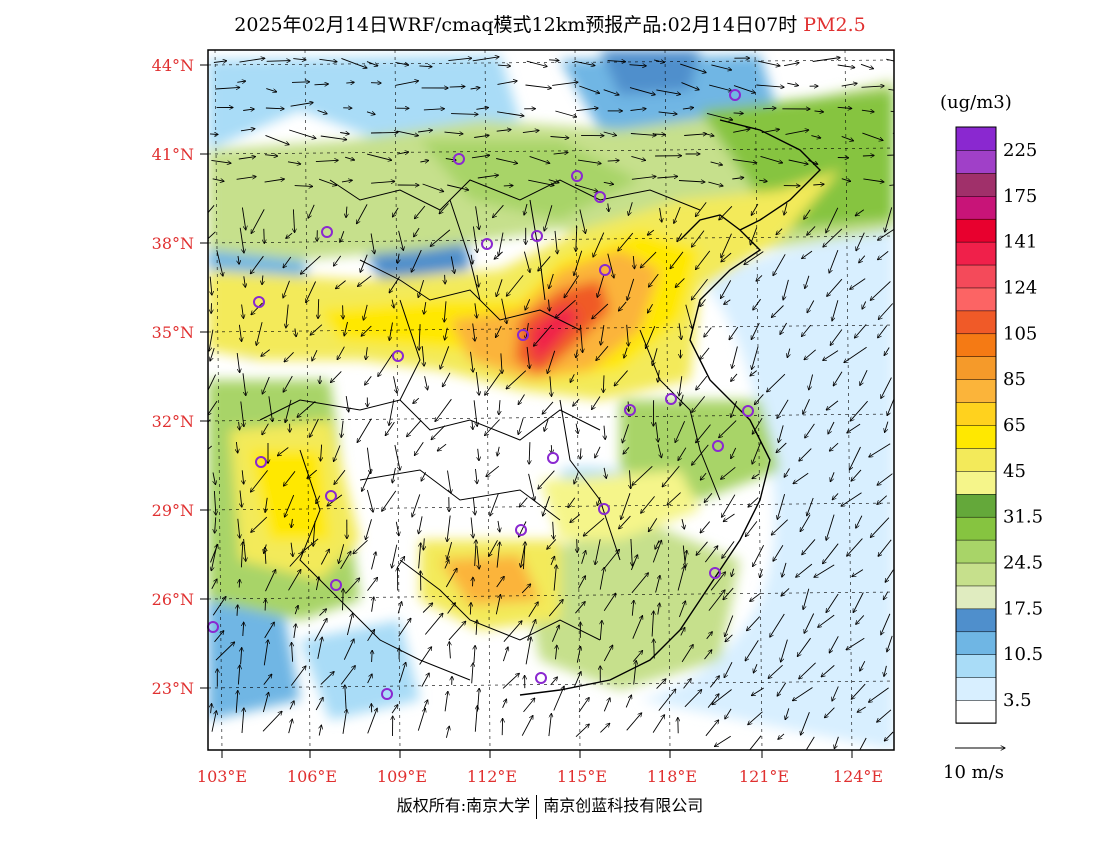 The height and width of the screenshot is (850, 1100). Describe the element at coordinates (1020, 196) in the screenshot. I see `colorbar-label: 175` at that location.